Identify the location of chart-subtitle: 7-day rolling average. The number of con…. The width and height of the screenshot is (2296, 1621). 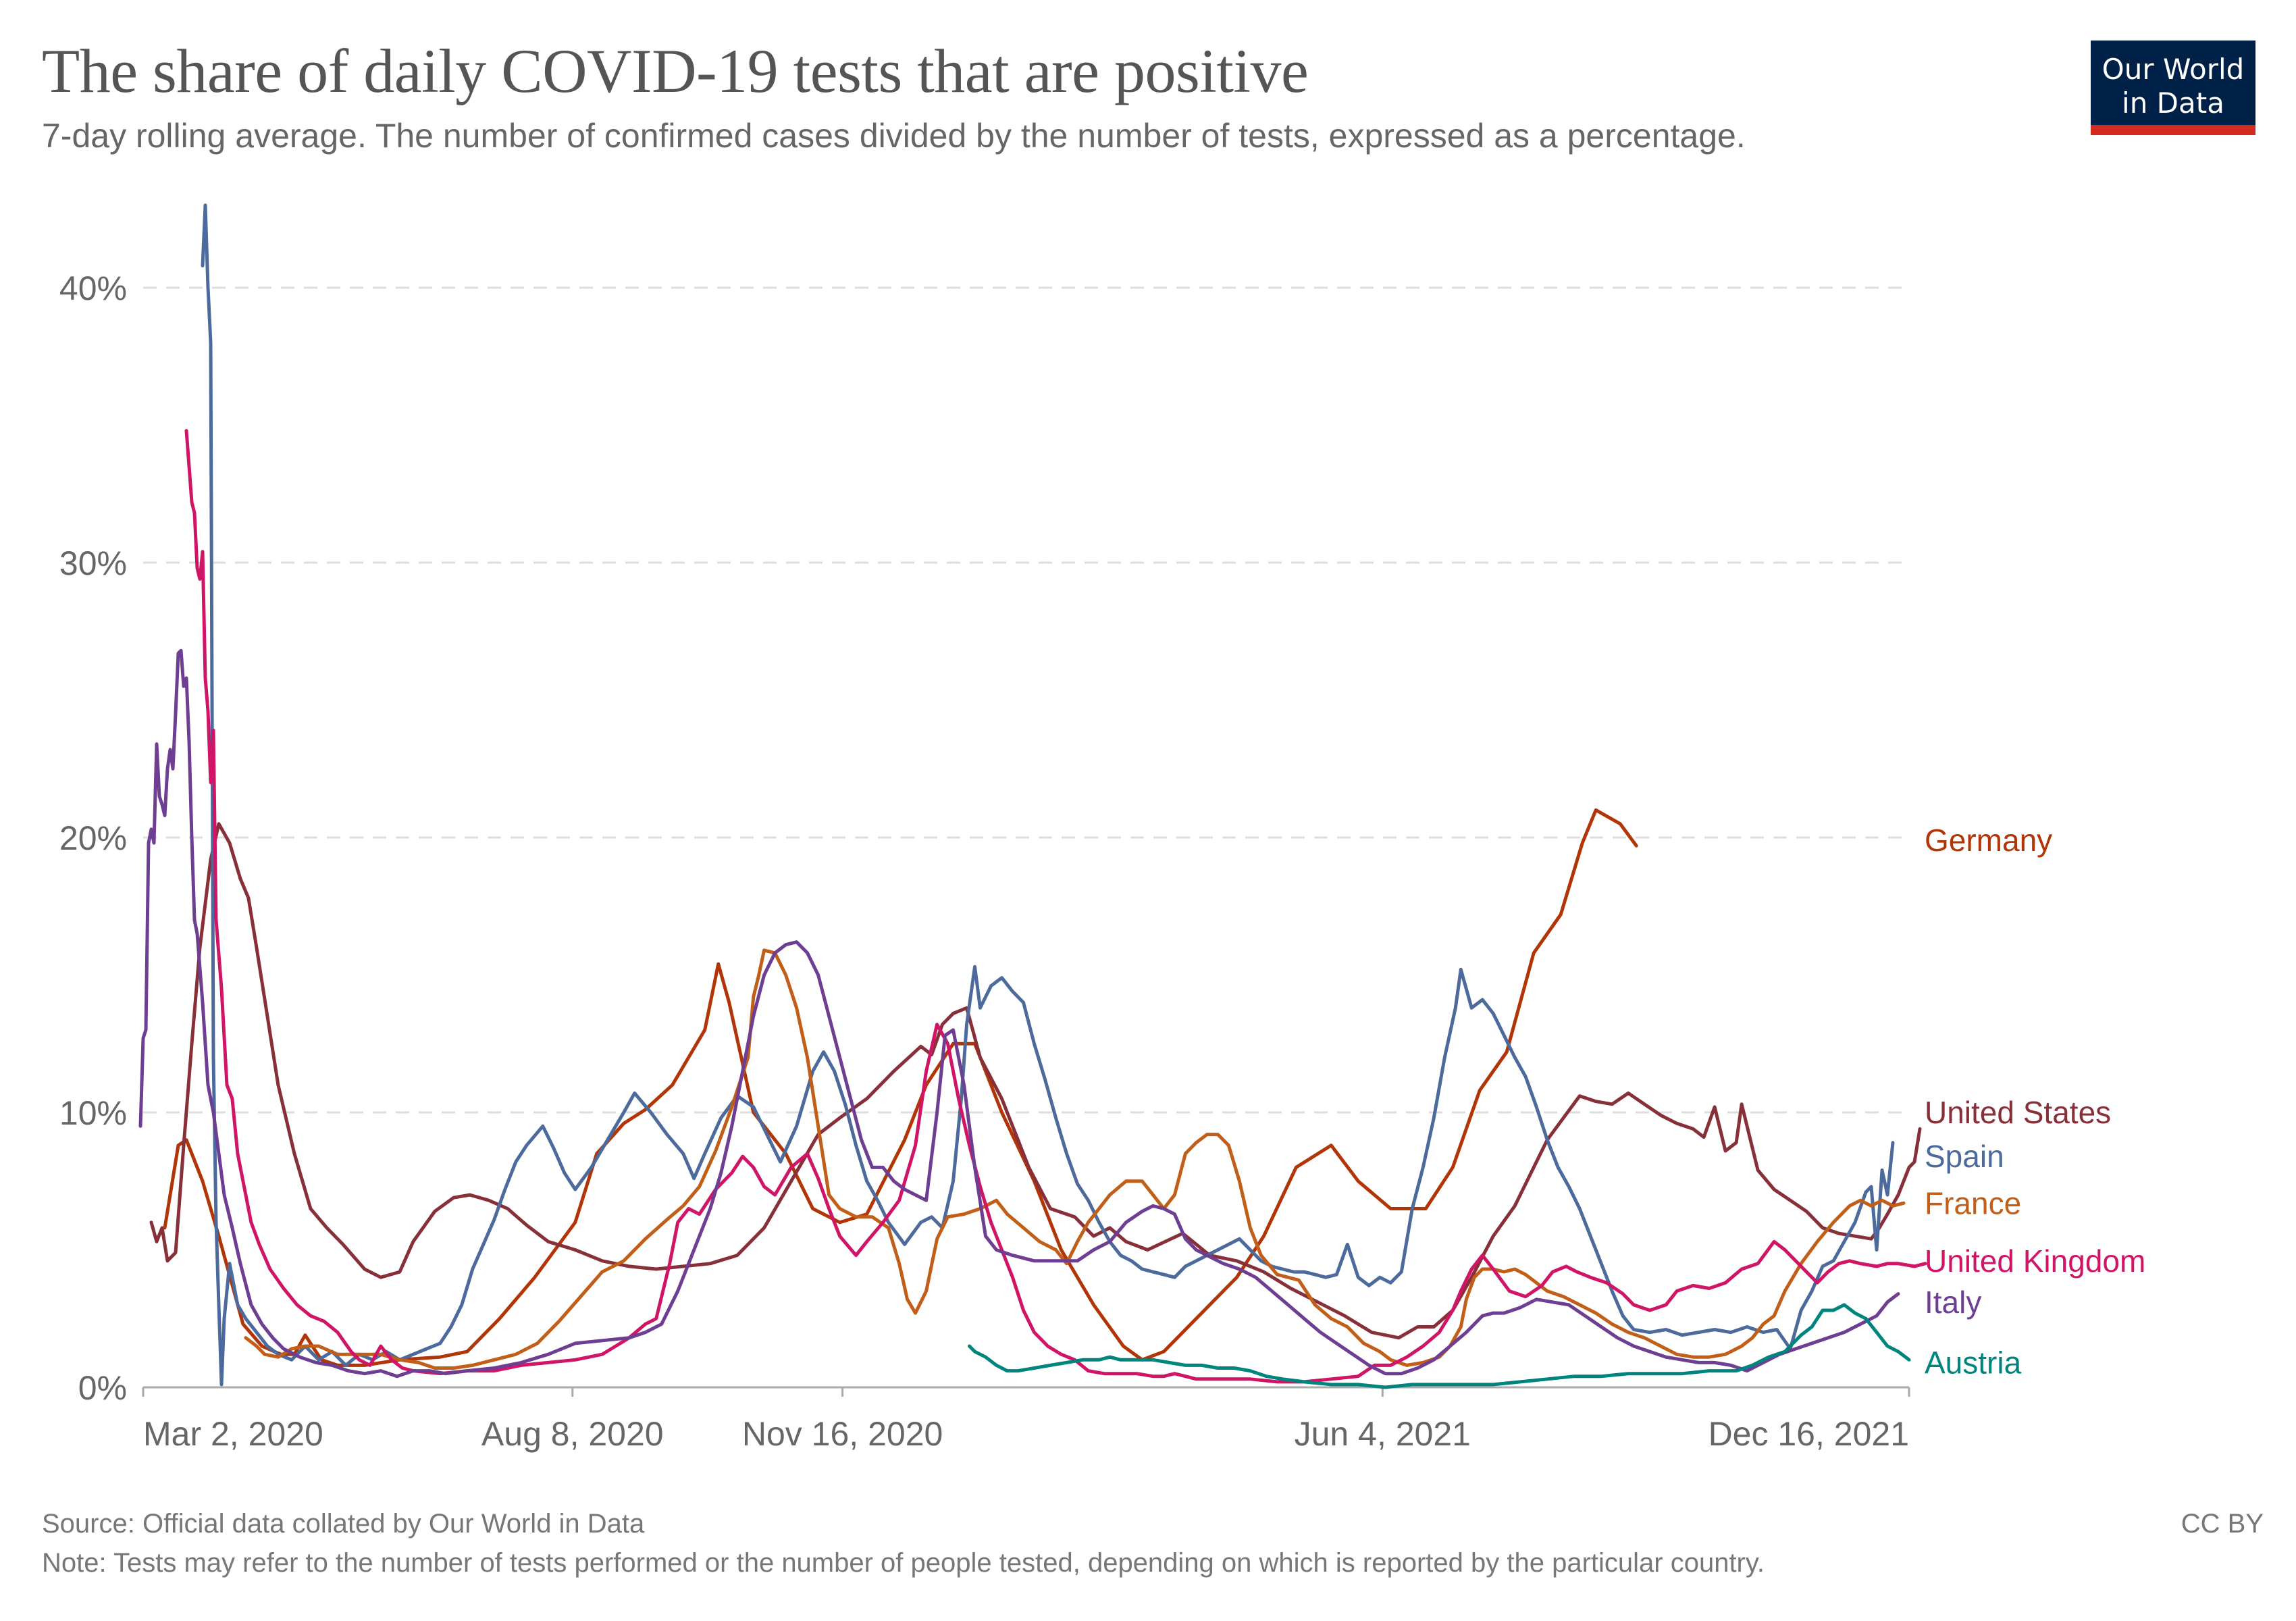
(894, 136).